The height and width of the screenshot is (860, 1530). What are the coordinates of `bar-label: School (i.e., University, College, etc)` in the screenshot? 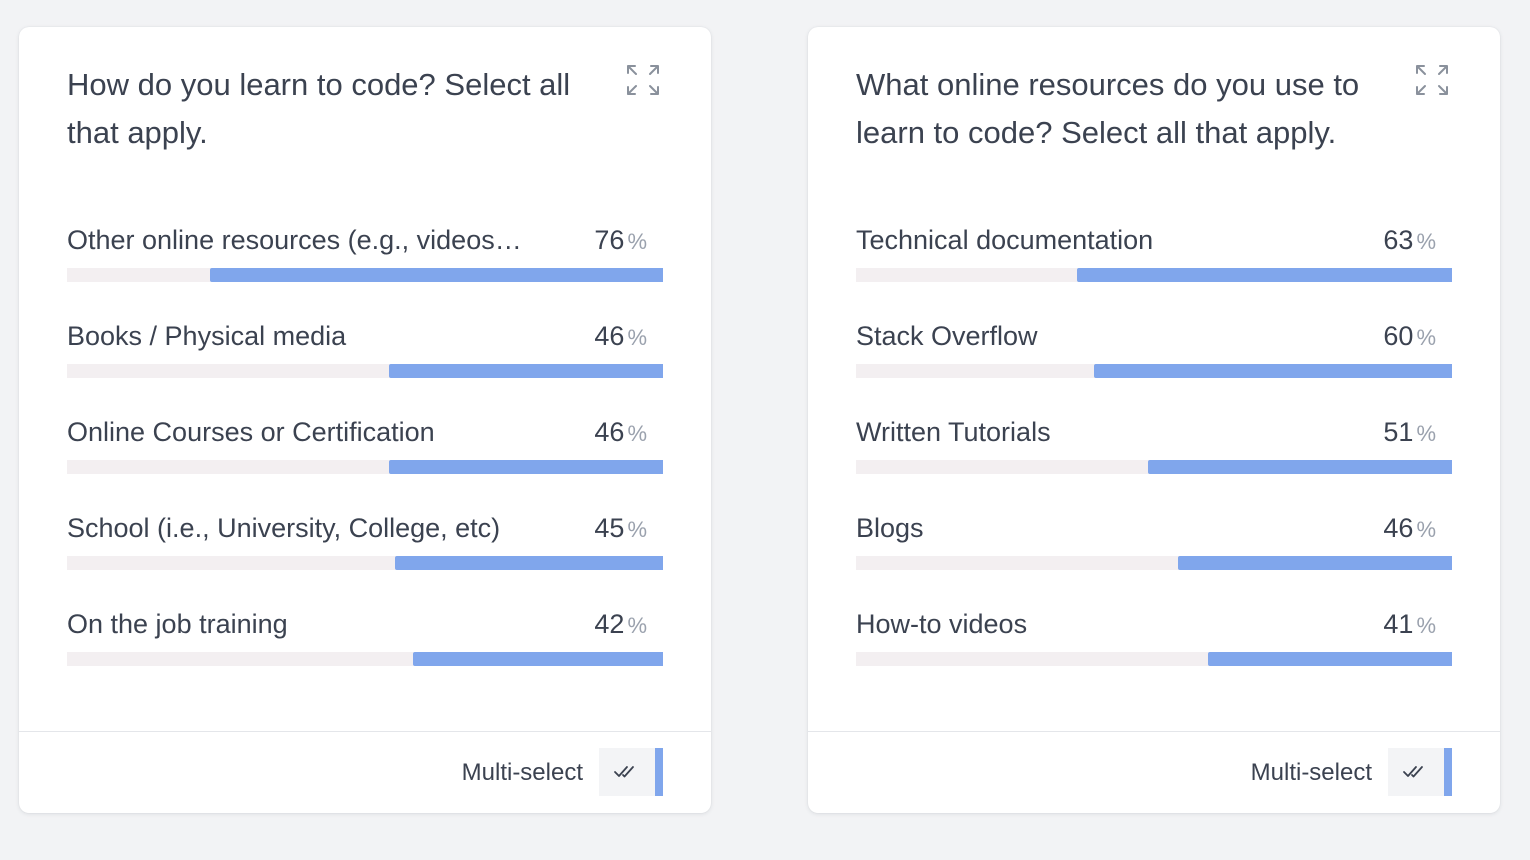 It's located at (284, 528).